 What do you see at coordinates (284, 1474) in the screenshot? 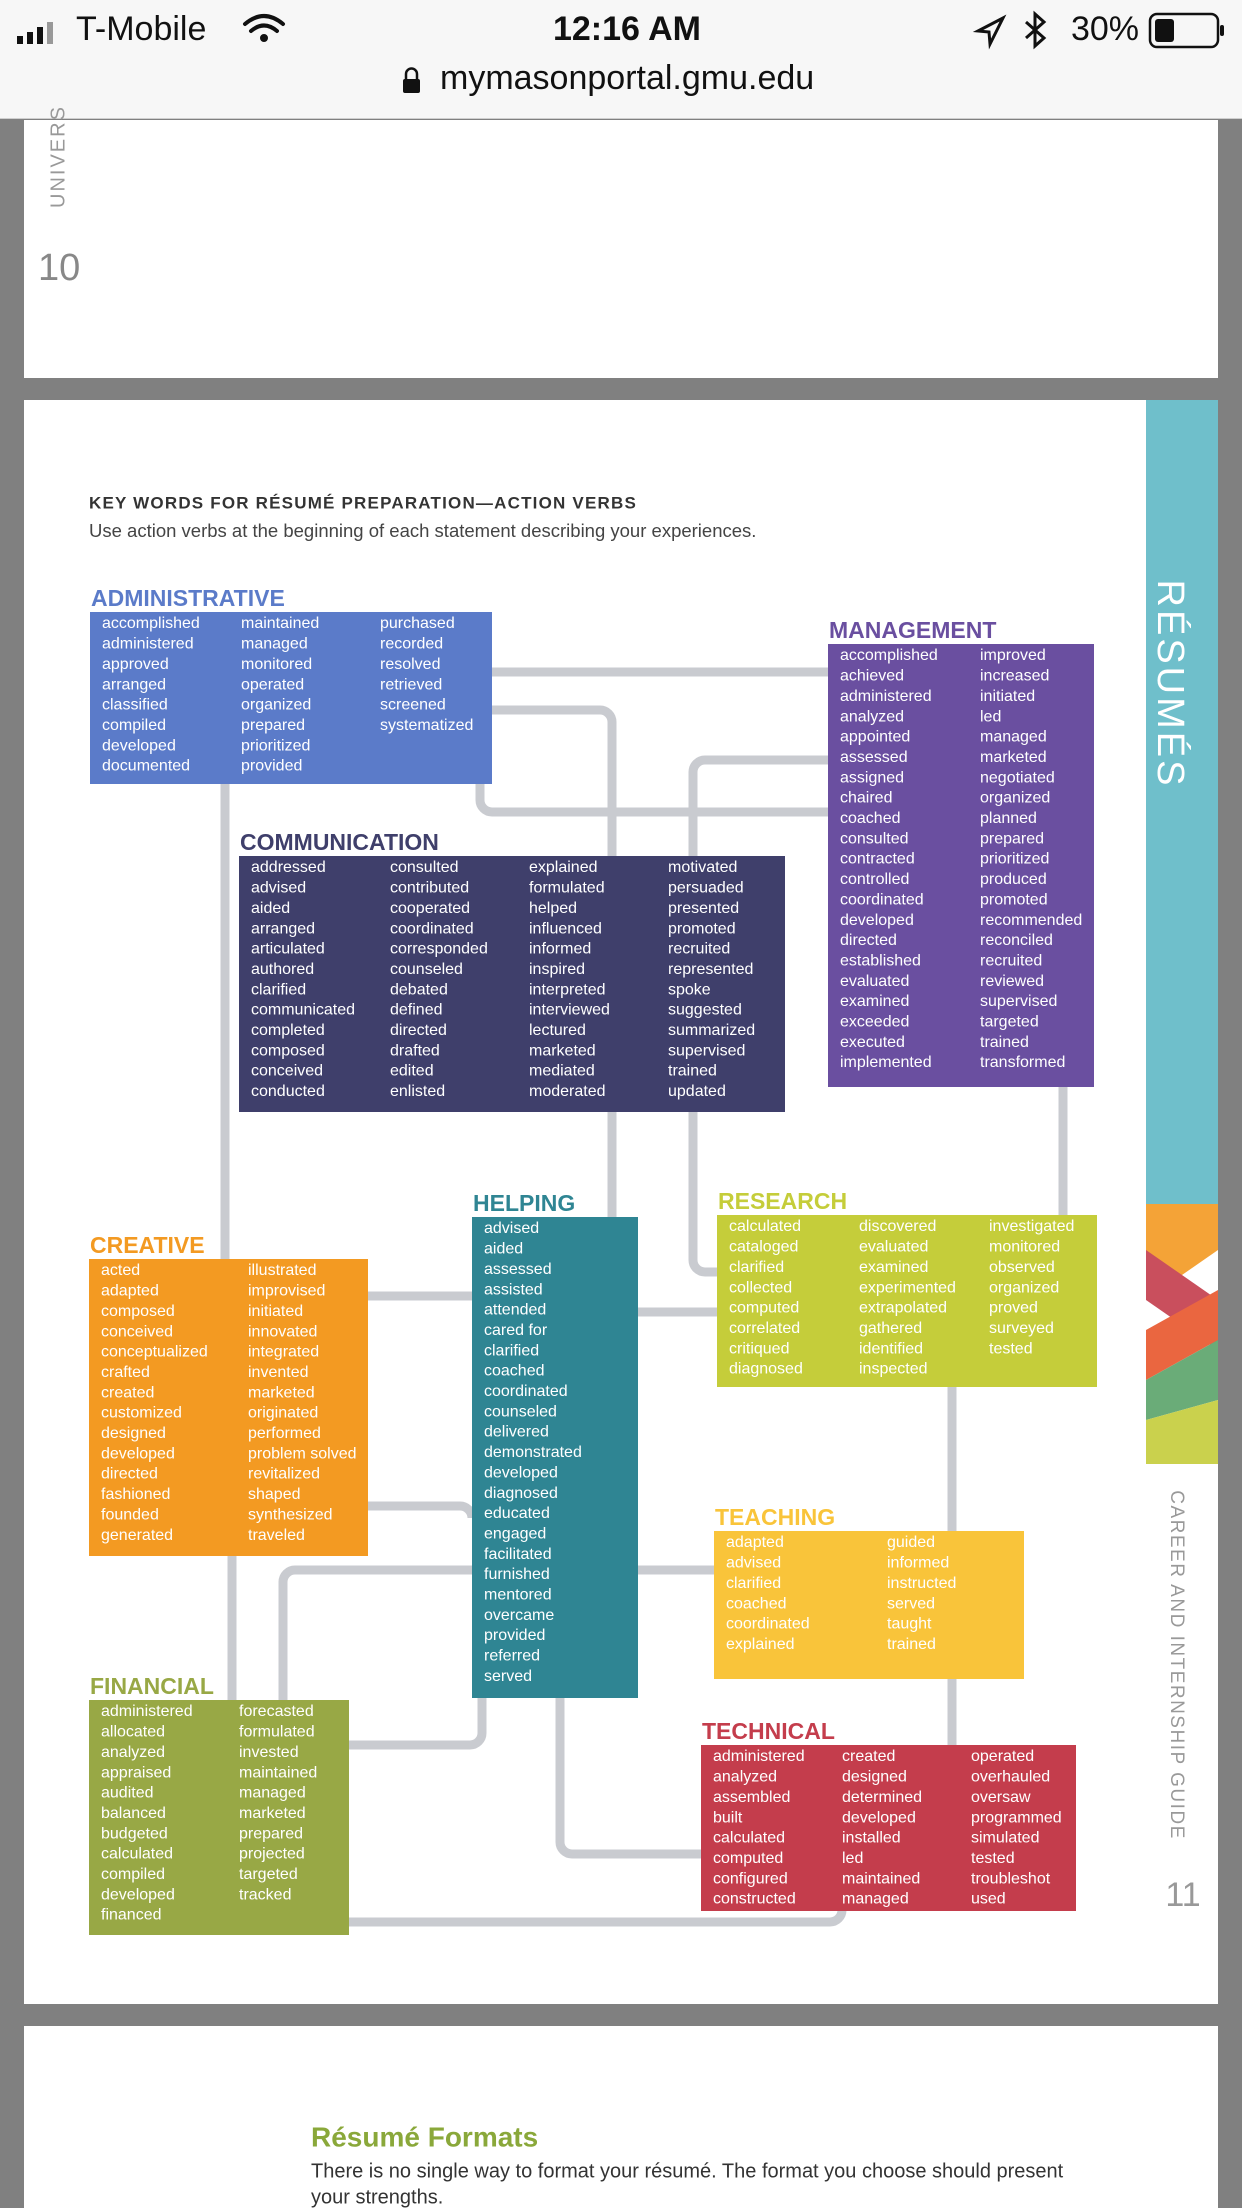
I see `action-verb: revitalized` at bounding box center [284, 1474].